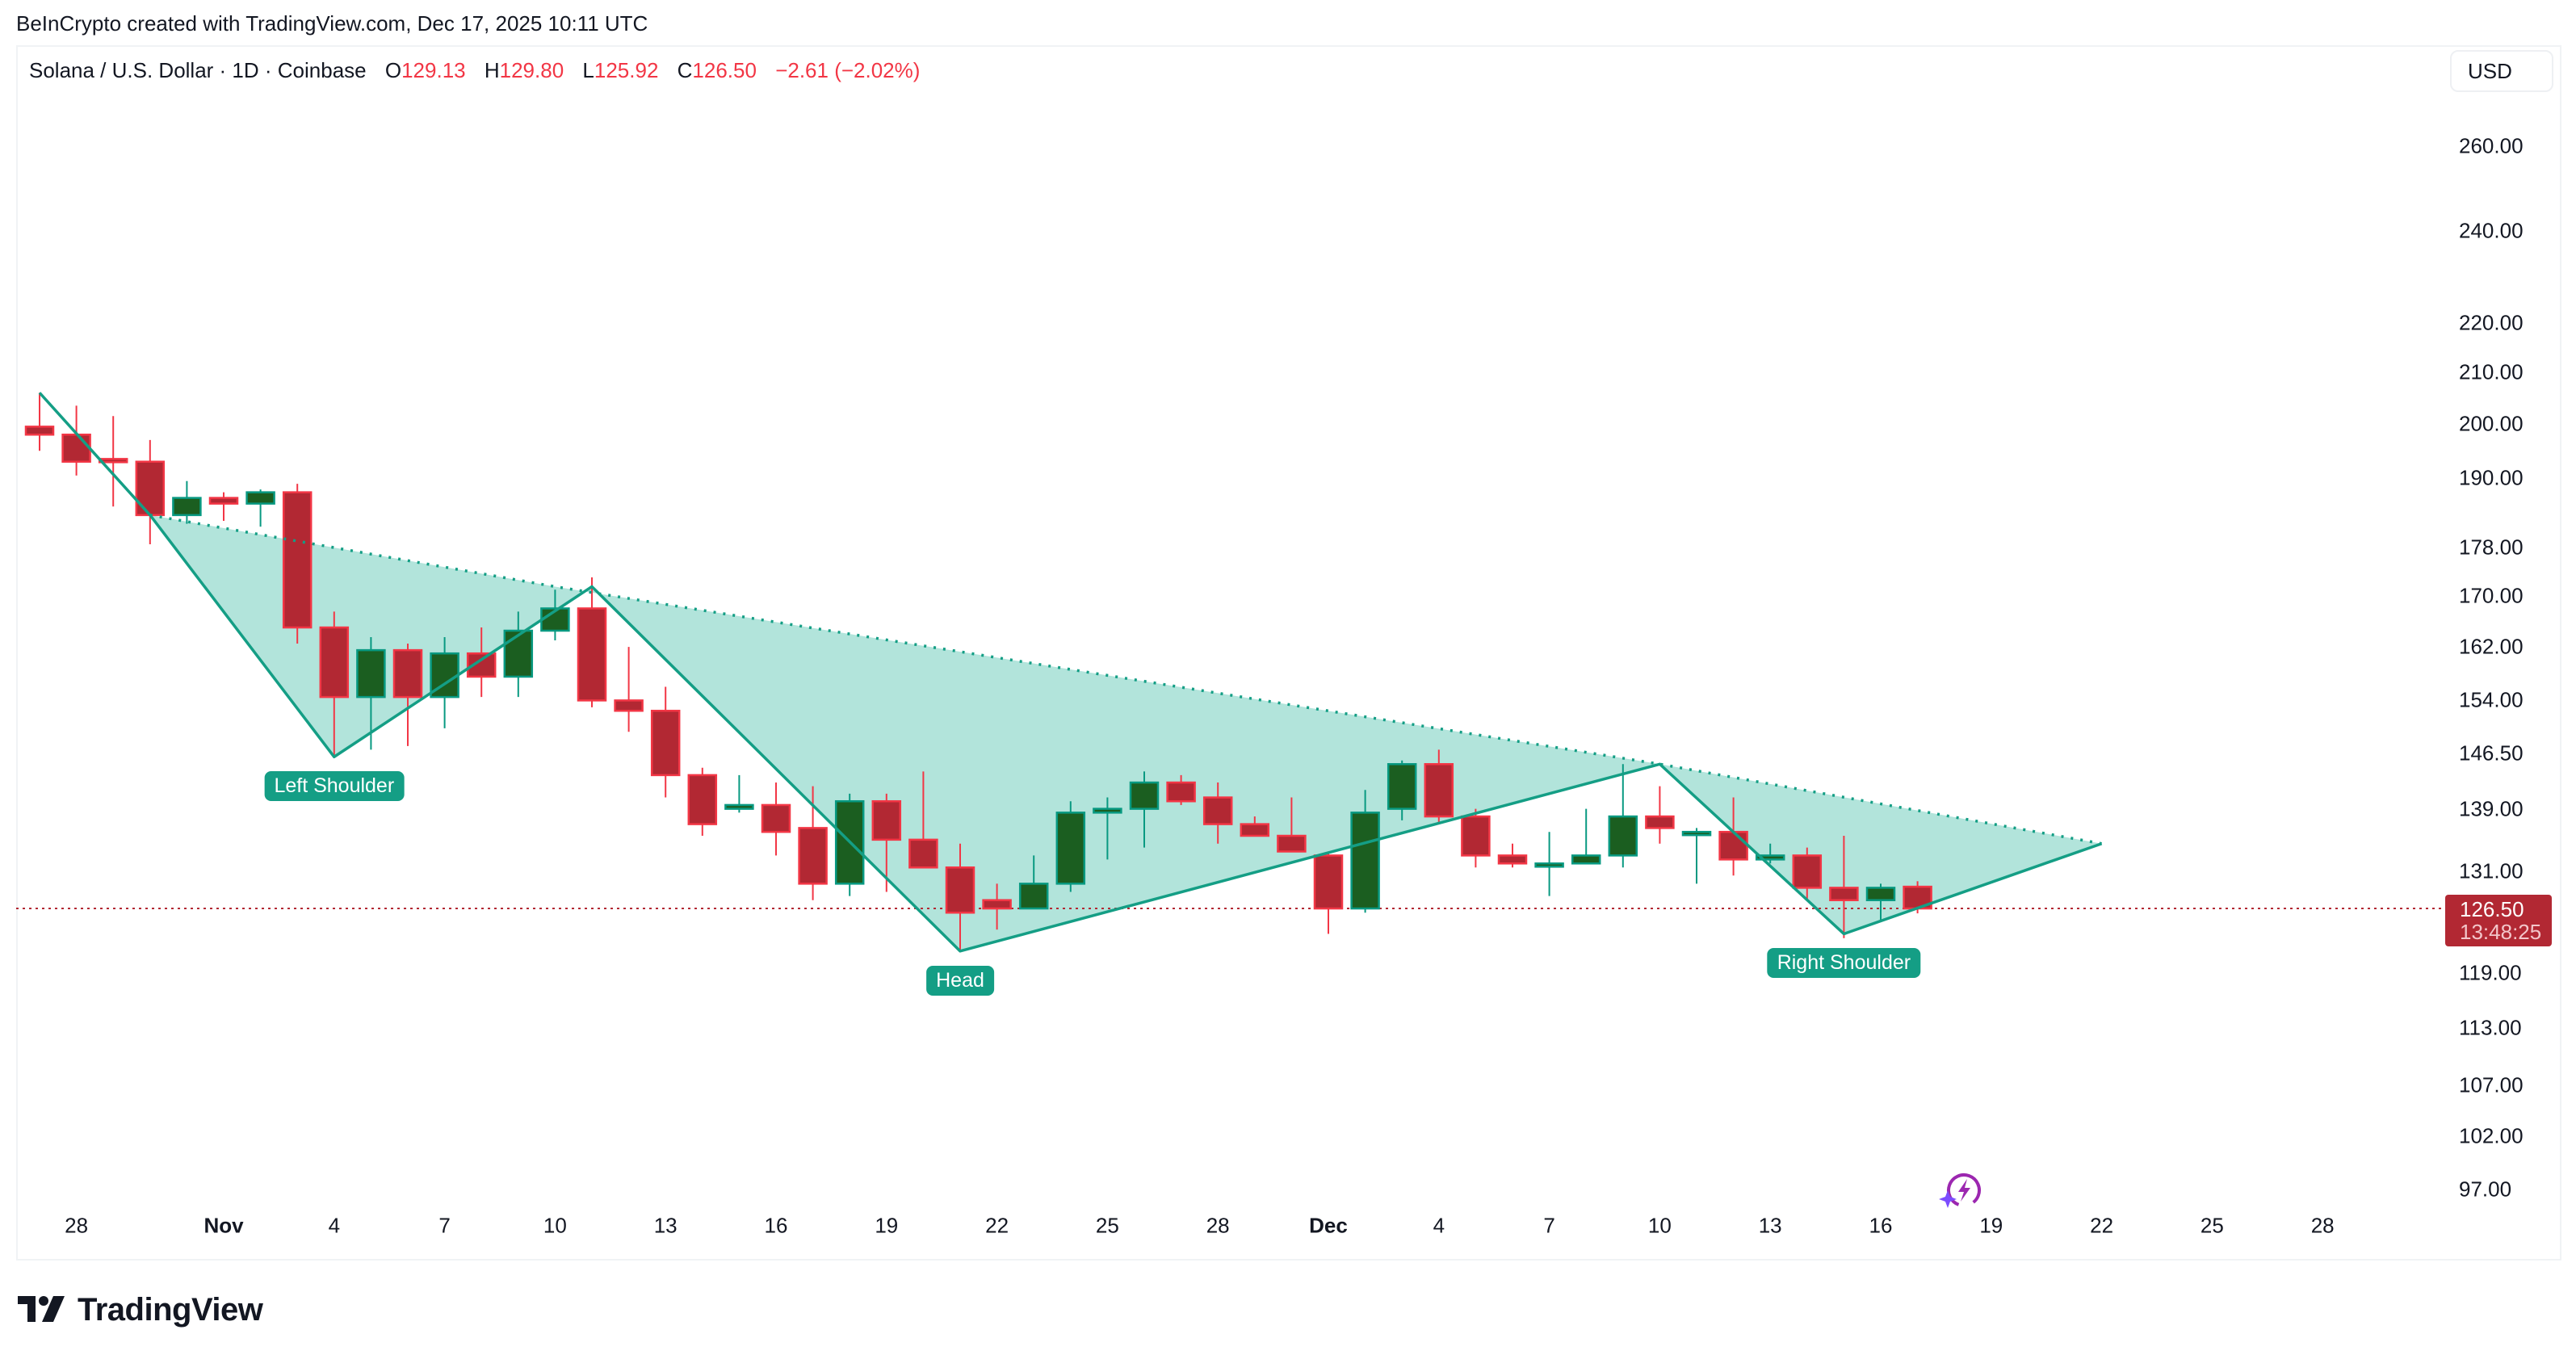 This screenshot has width=2576, height=1355. I want to click on close-value: 126.50, so click(724, 70).